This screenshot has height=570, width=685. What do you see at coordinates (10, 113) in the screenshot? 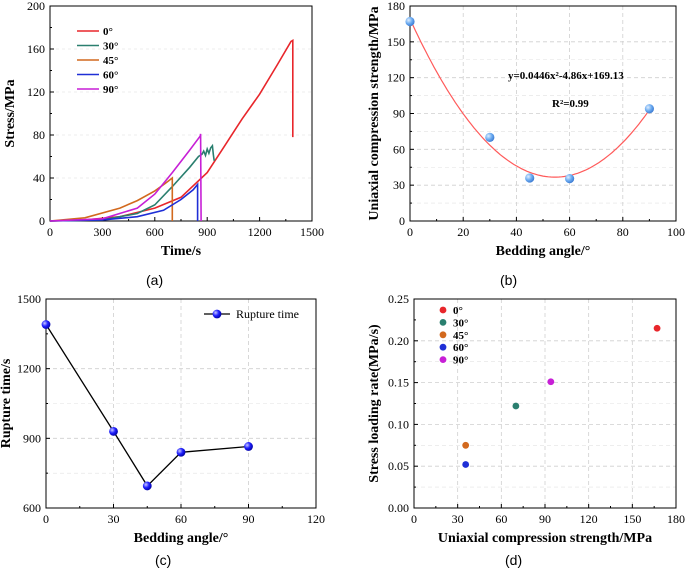
I see `y-axis-label: Stress/MPa` at bounding box center [10, 113].